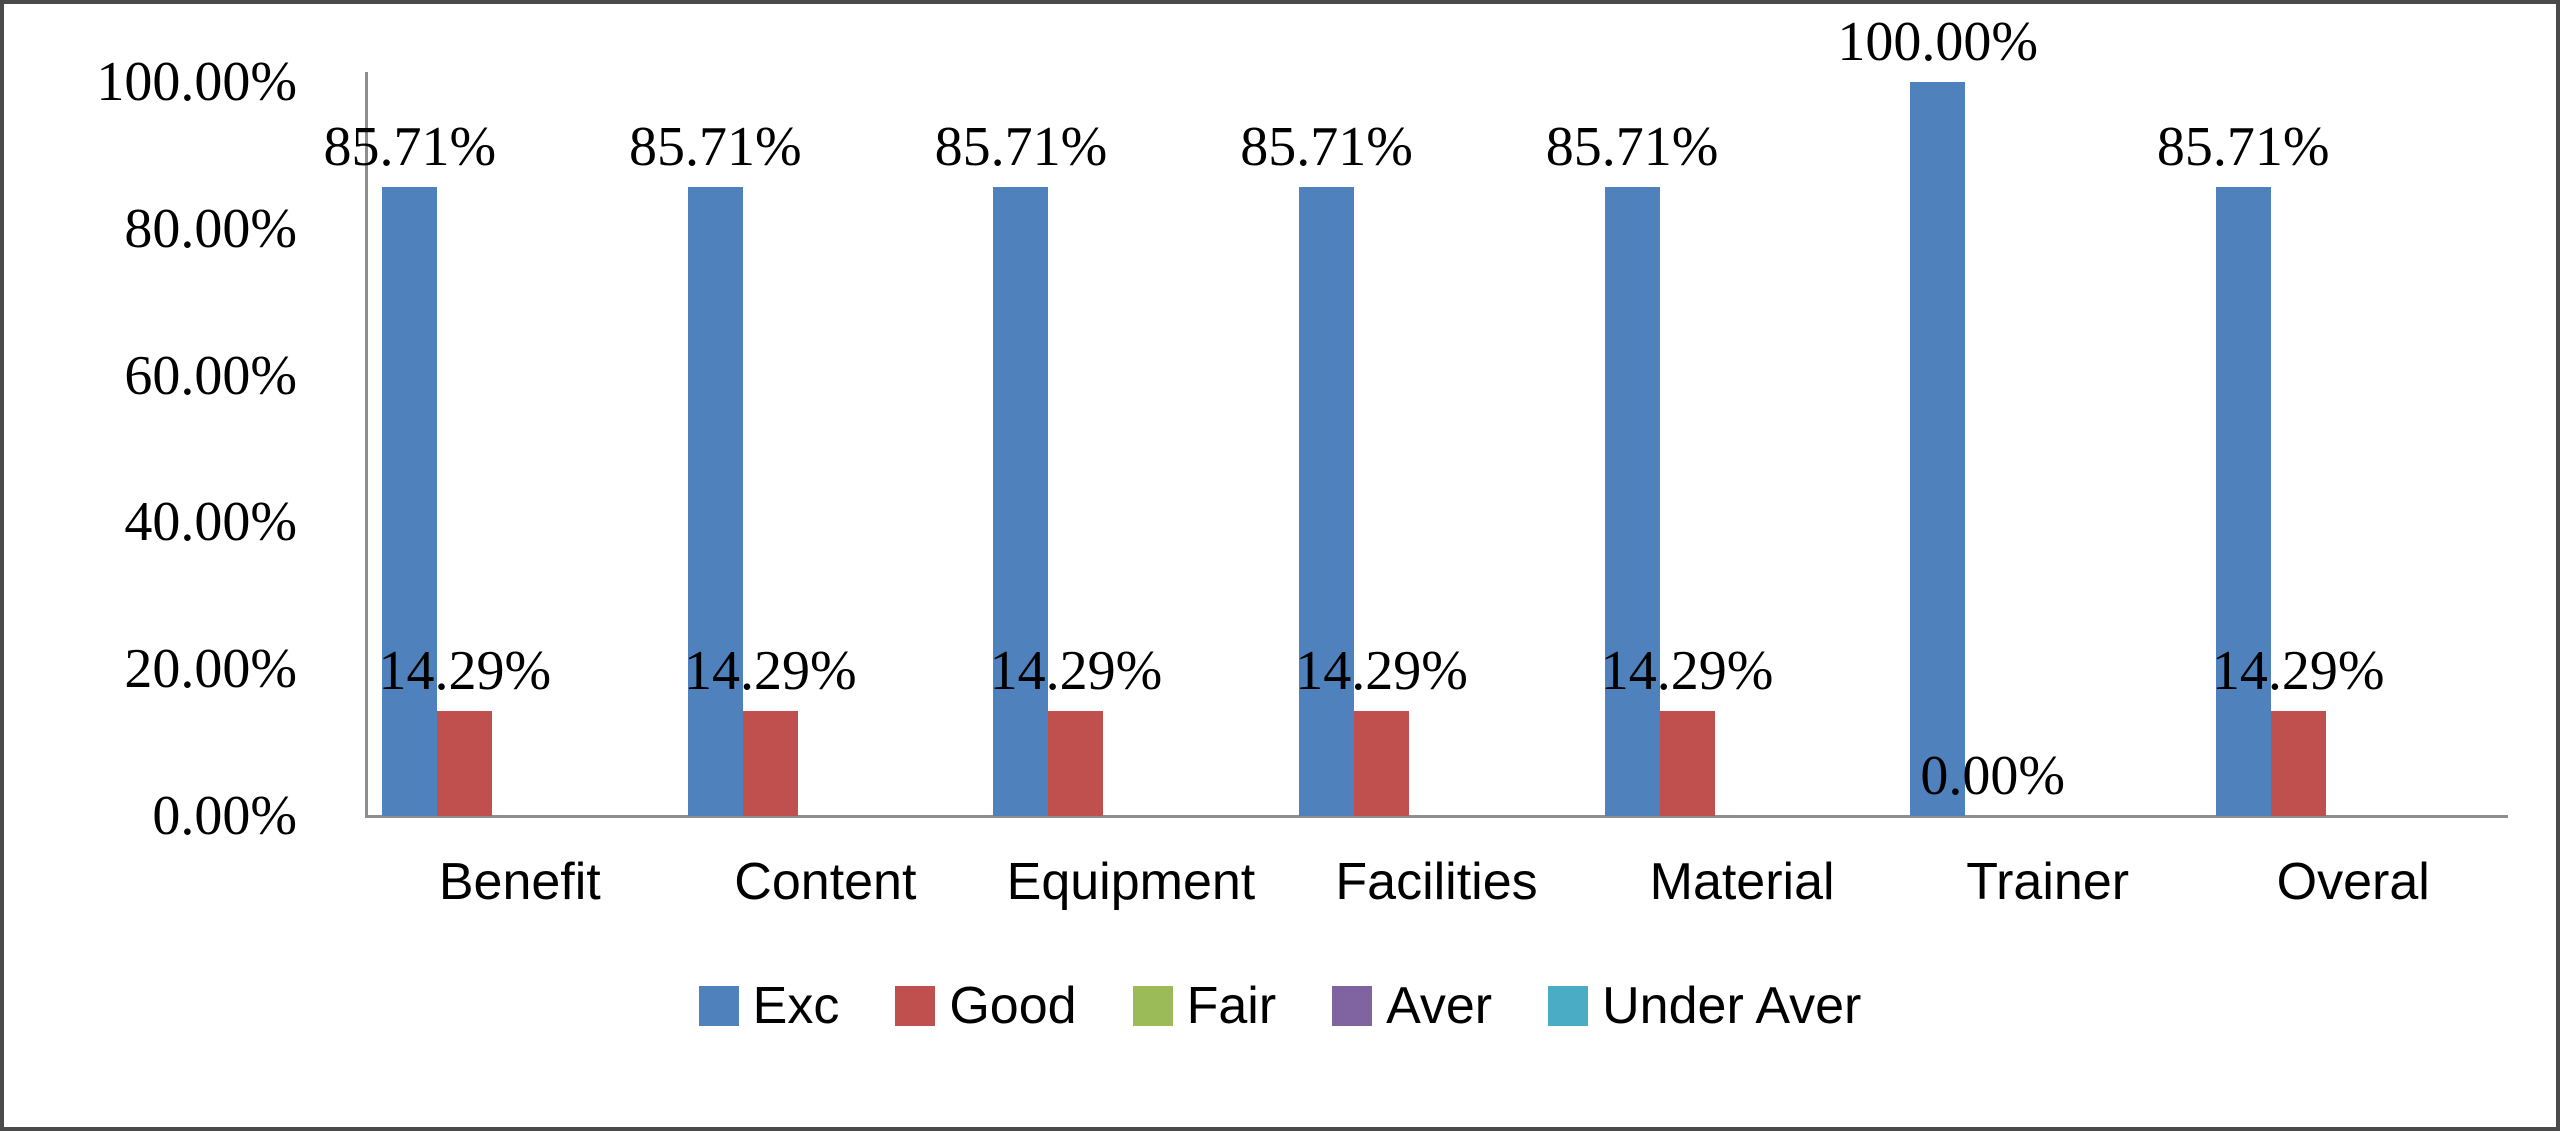 Image resolution: width=2560 pixels, height=1131 pixels. Describe the element at coordinates (210, 375) in the screenshot. I see `y-tick-label: 60.00%` at that location.